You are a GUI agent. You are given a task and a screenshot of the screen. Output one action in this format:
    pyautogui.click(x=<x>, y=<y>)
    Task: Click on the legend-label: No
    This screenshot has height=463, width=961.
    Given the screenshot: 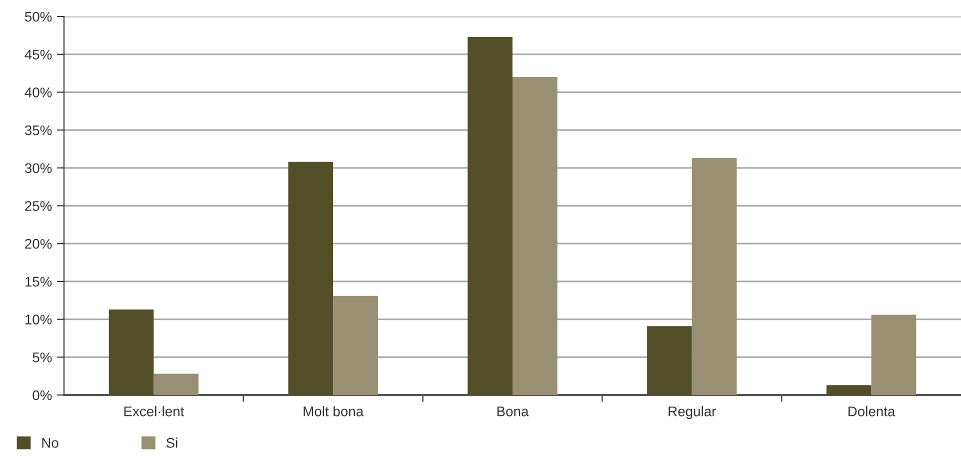 What is the action you would take?
    pyautogui.click(x=50, y=443)
    